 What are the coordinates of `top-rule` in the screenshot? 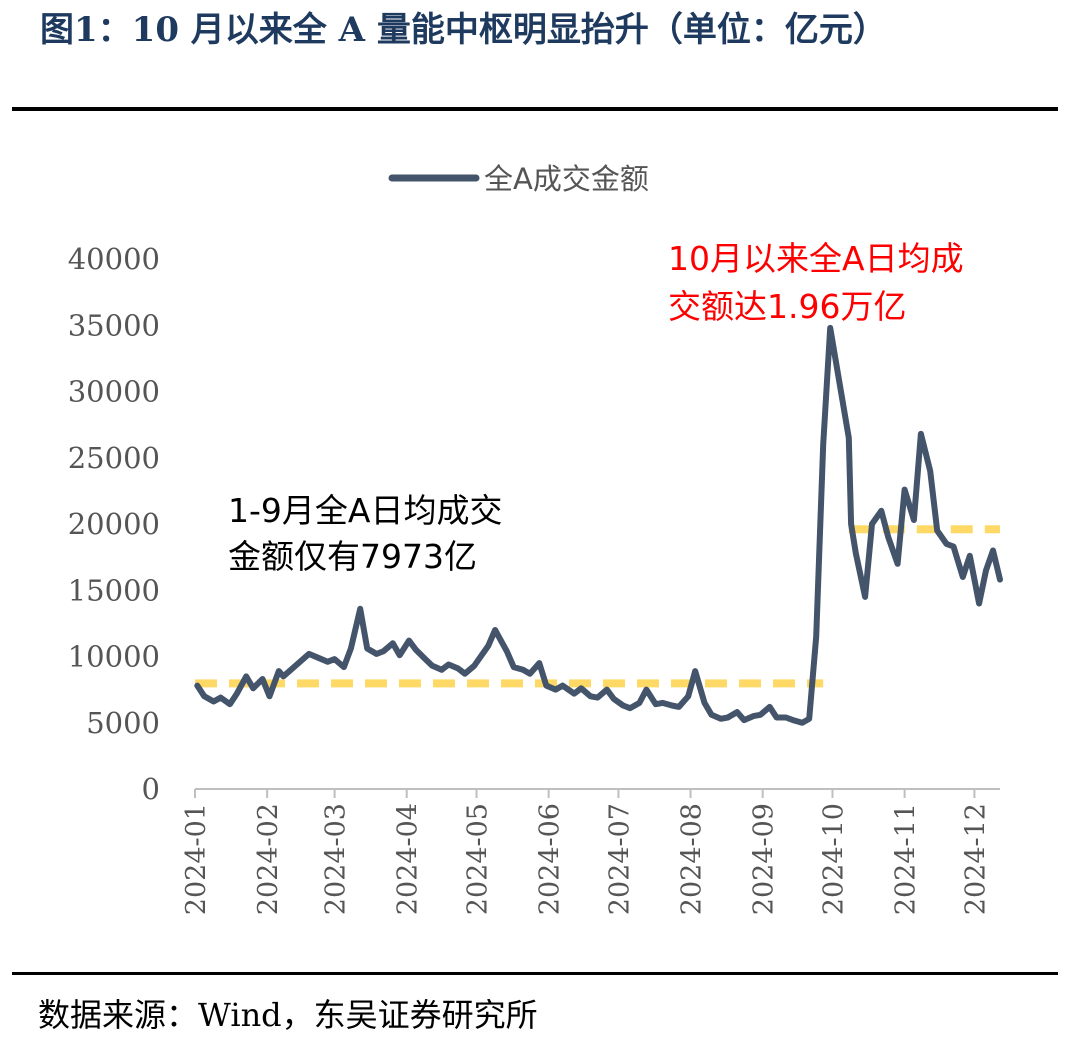 It's located at (535, 109).